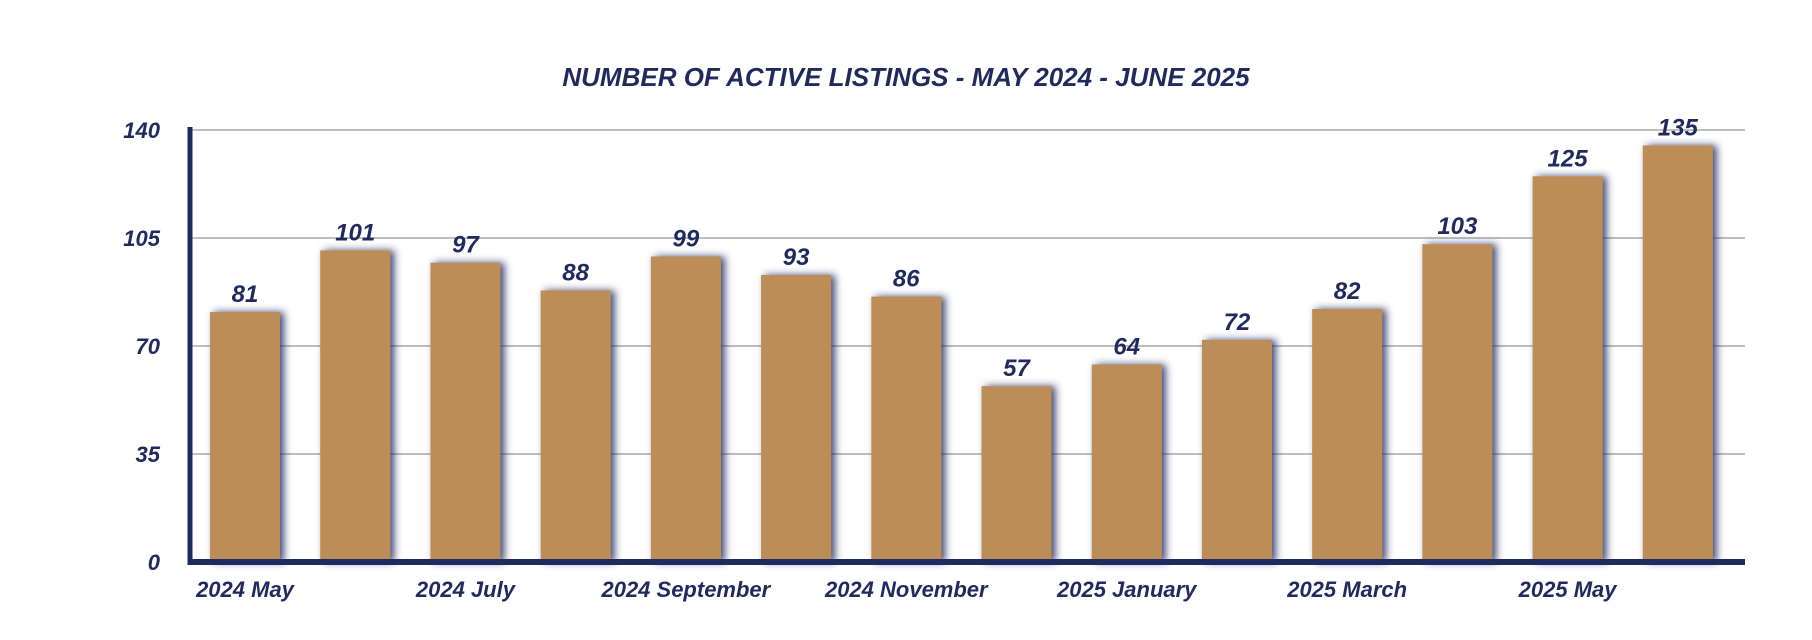 This screenshot has height=640, width=1812. I want to click on data-label: 125, so click(1568, 158).